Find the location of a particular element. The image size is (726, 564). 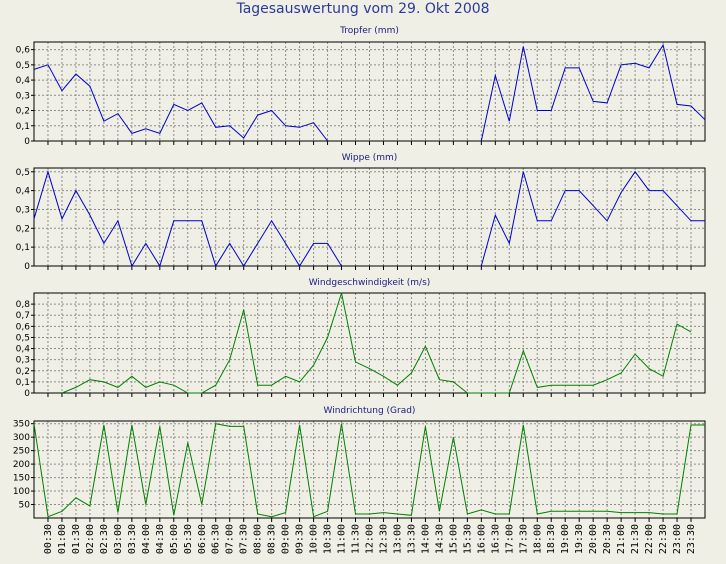

x-tick-label: 23:30 is located at coordinates (691, 539).